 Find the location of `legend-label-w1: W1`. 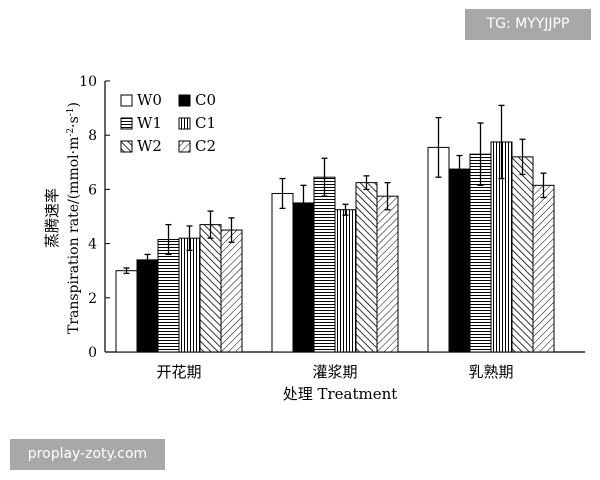

legend-label-w1: W1 is located at coordinates (149, 123).